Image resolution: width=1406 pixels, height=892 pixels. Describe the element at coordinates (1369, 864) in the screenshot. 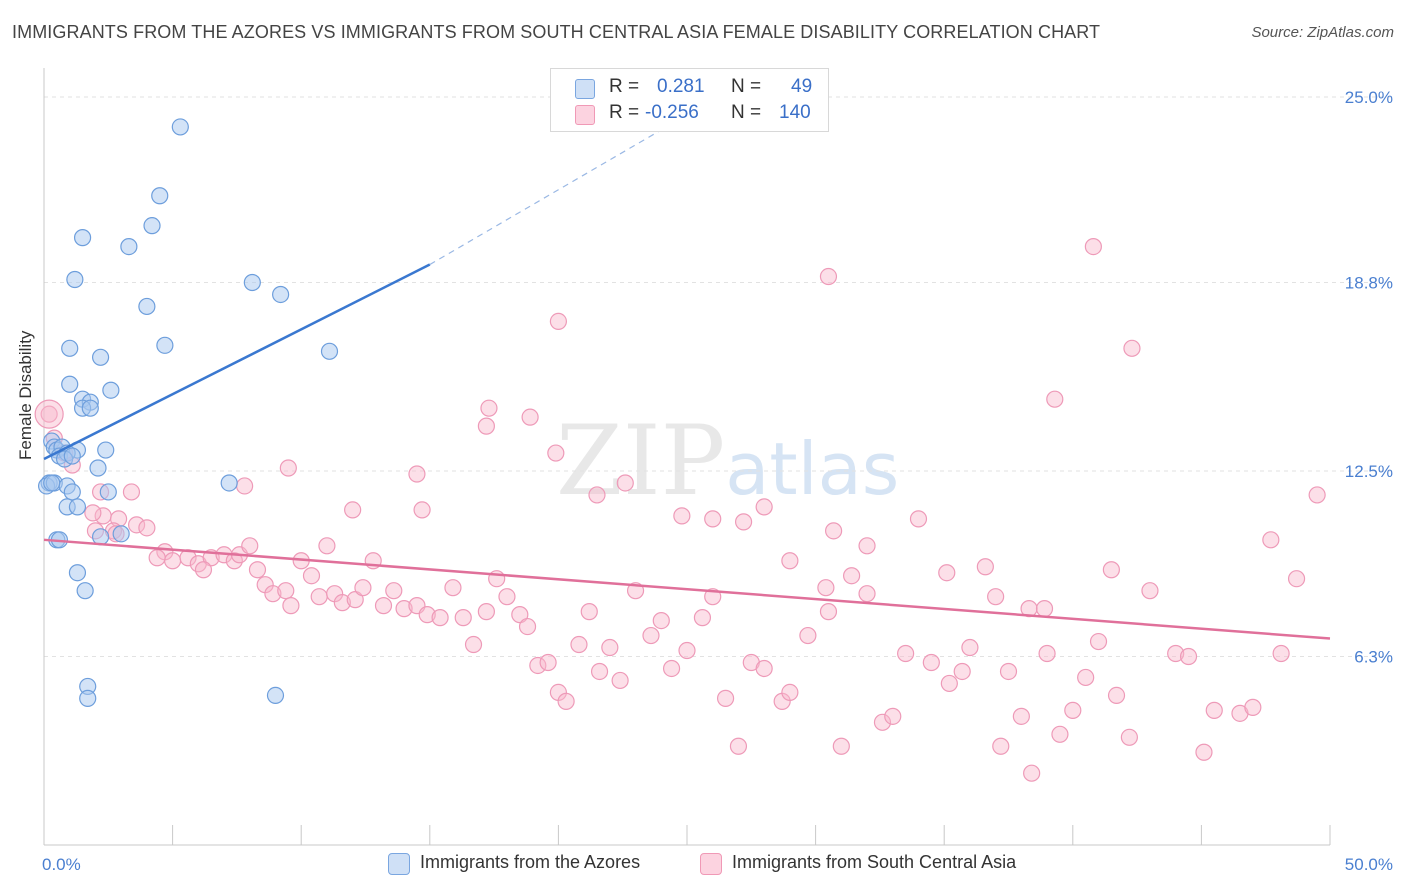

I see `x-tick-label: 50.0%` at that location.